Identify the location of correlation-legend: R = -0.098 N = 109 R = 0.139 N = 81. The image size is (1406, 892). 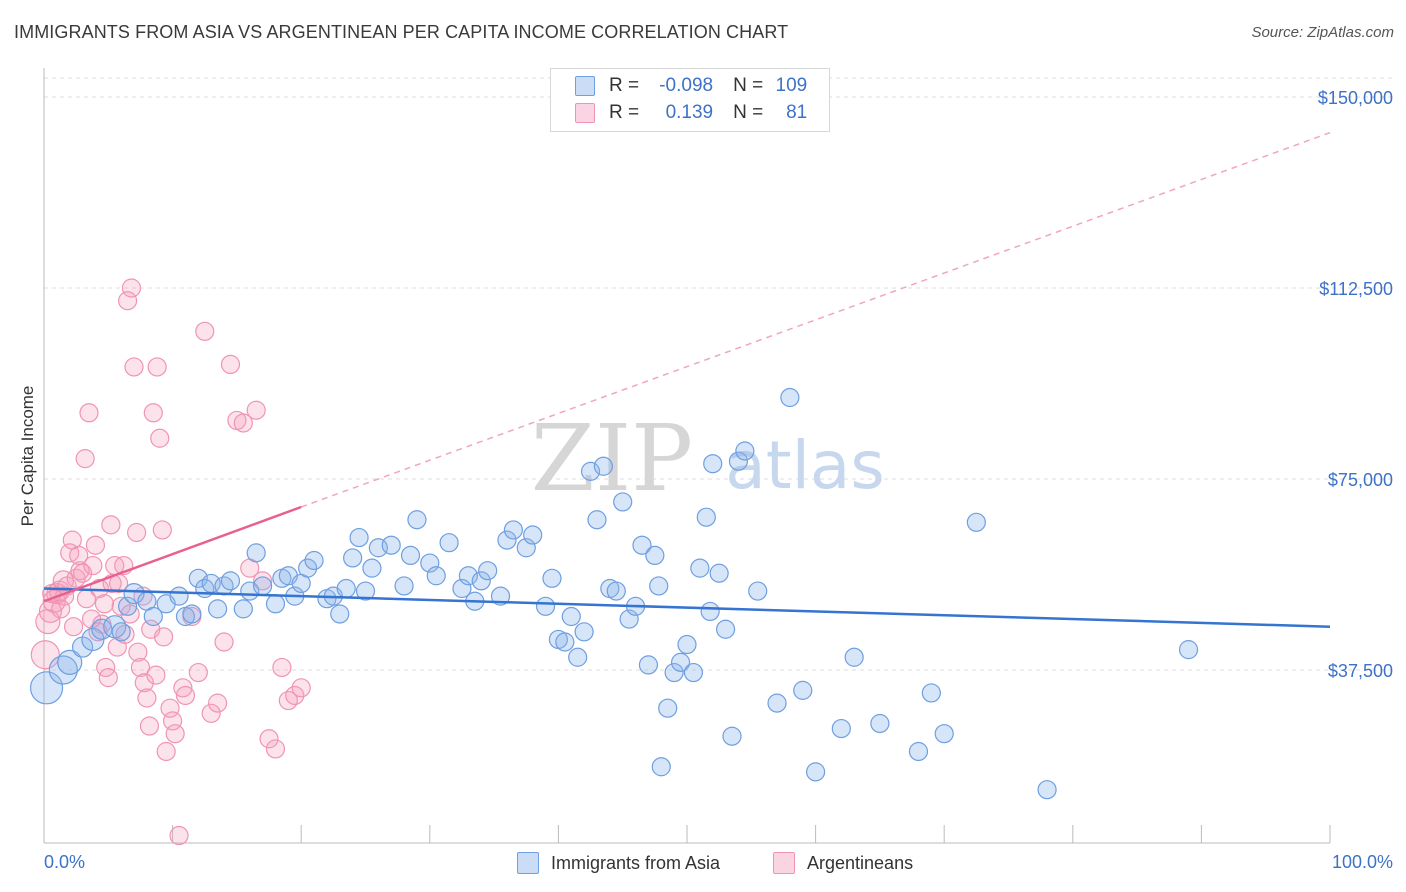
(690, 100).